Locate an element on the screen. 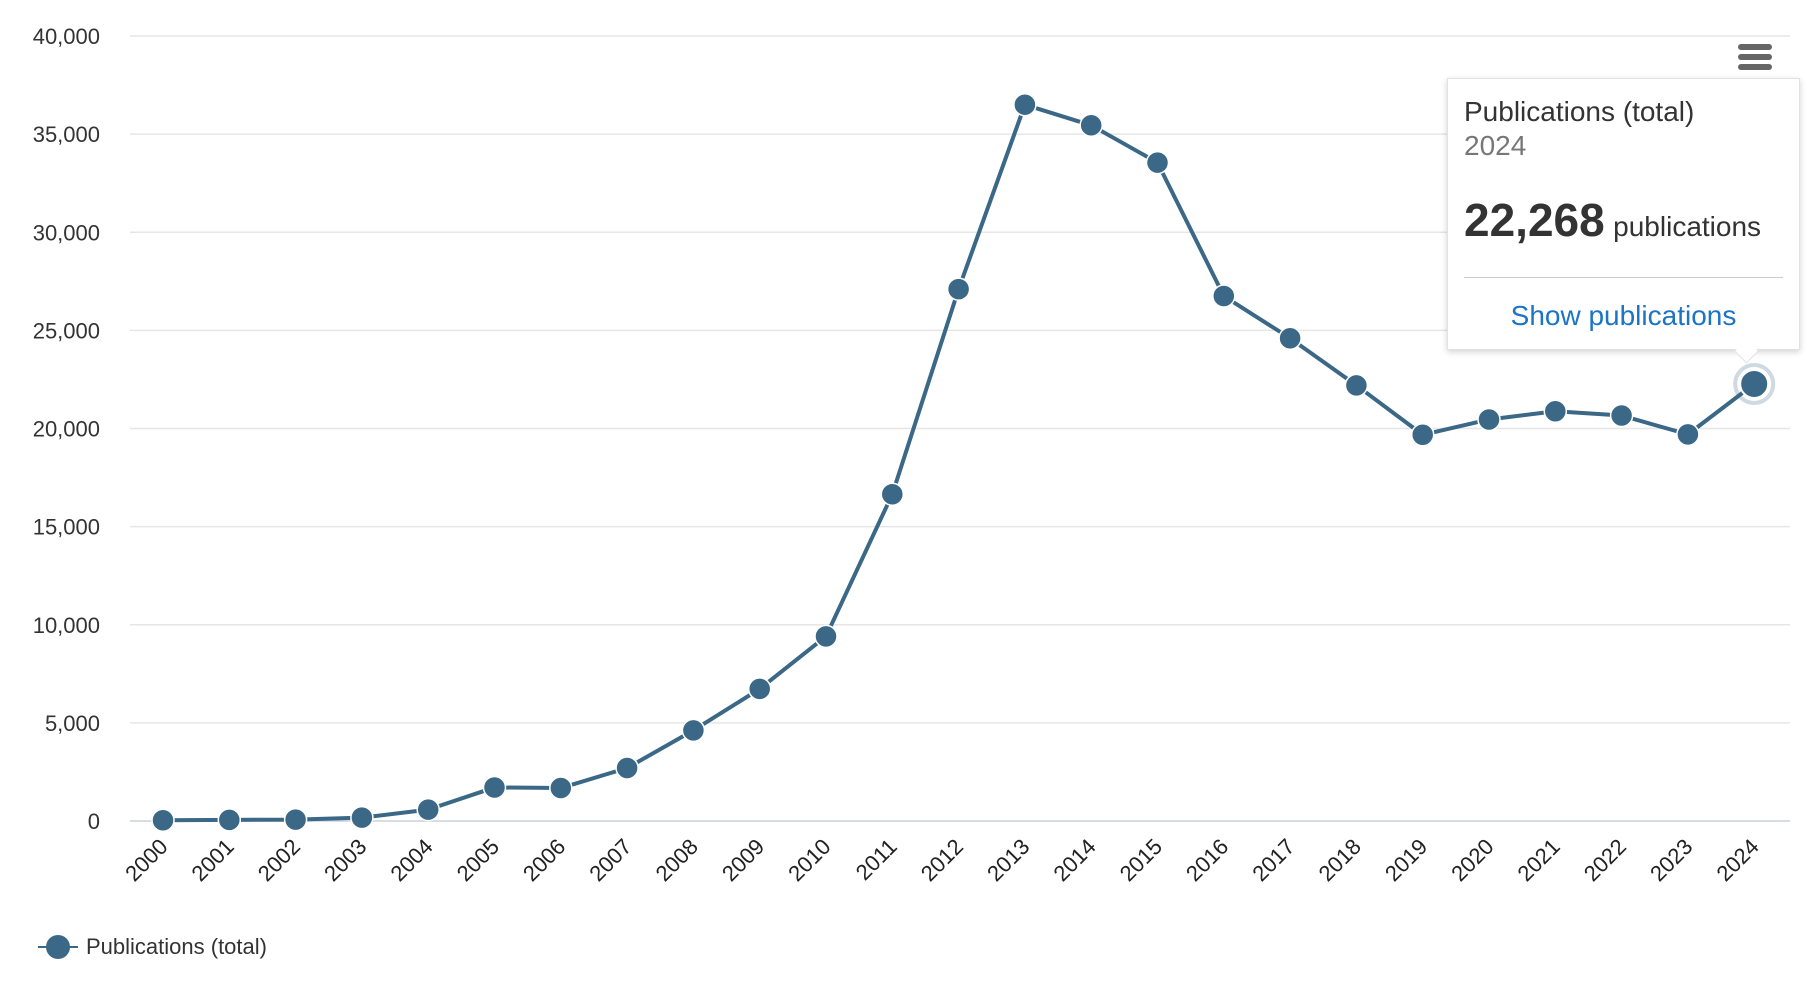  legend-item-publications-total: Publications (total) is located at coordinates (152, 947).